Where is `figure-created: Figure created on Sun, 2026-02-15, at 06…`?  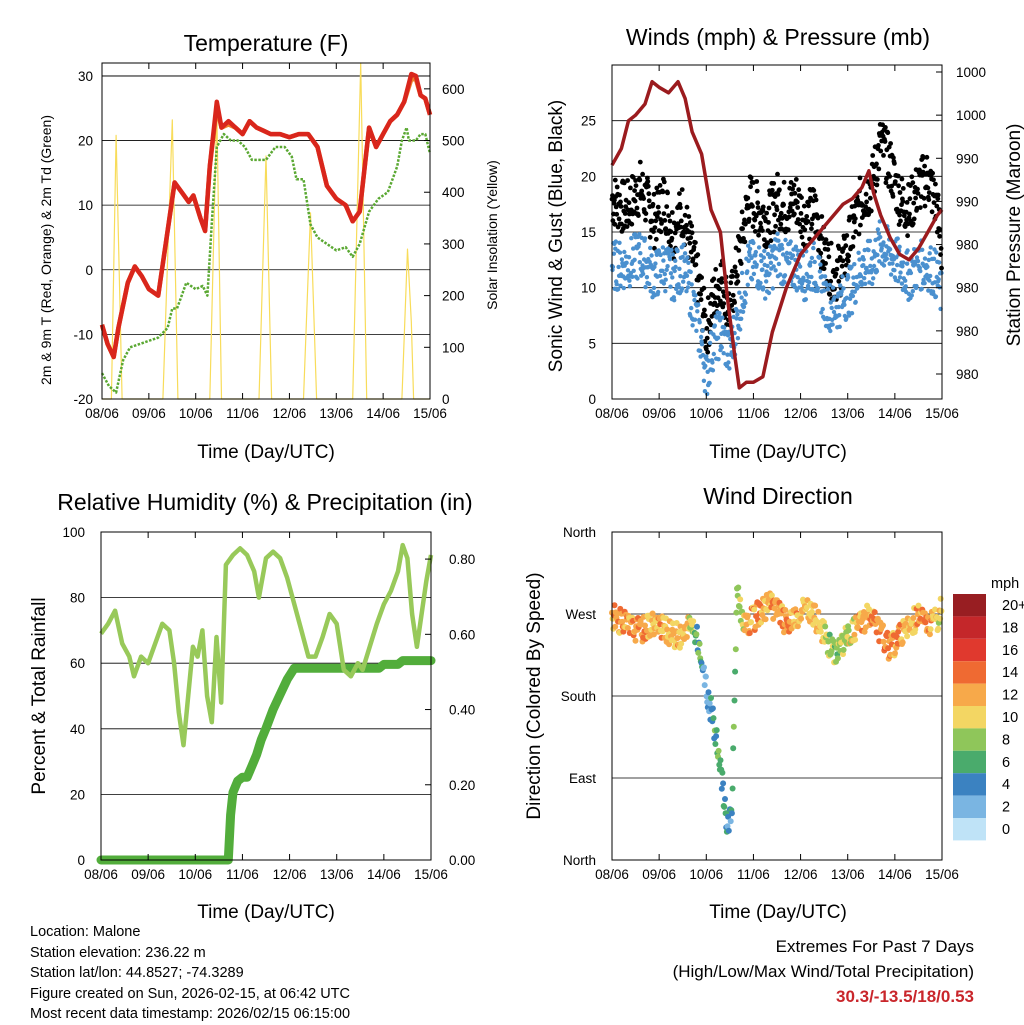
figure-created: Figure created on Sun, 2026-02-15, at 06… is located at coordinates (190, 993).